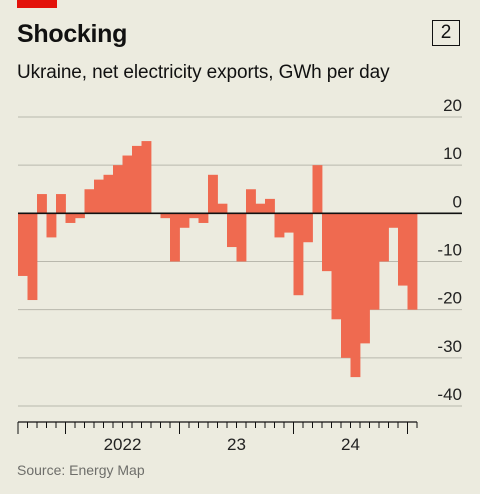 This screenshot has width=480, height=494. What do you see at coordinates (452, 105) in the screenshot?
I see `y-tick-label: 20` at bounding box center [452, 105].